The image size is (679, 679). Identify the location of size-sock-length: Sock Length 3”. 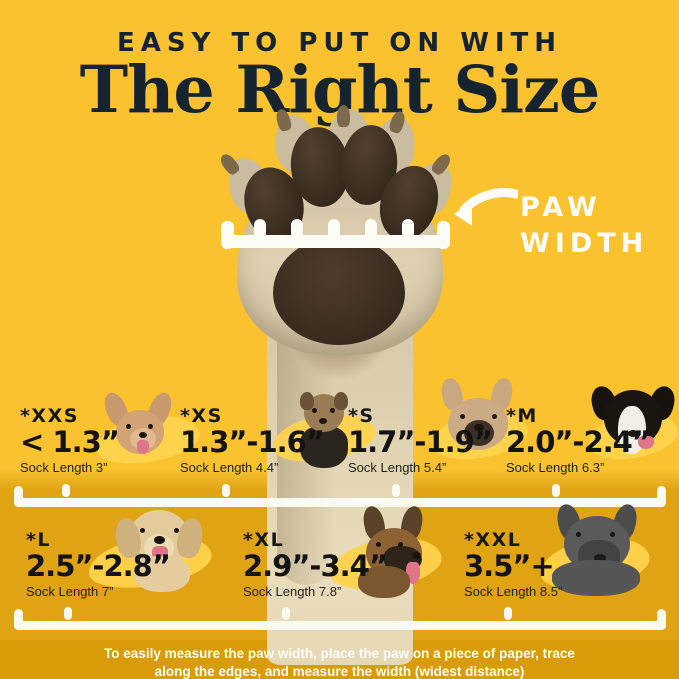
(64, 467).